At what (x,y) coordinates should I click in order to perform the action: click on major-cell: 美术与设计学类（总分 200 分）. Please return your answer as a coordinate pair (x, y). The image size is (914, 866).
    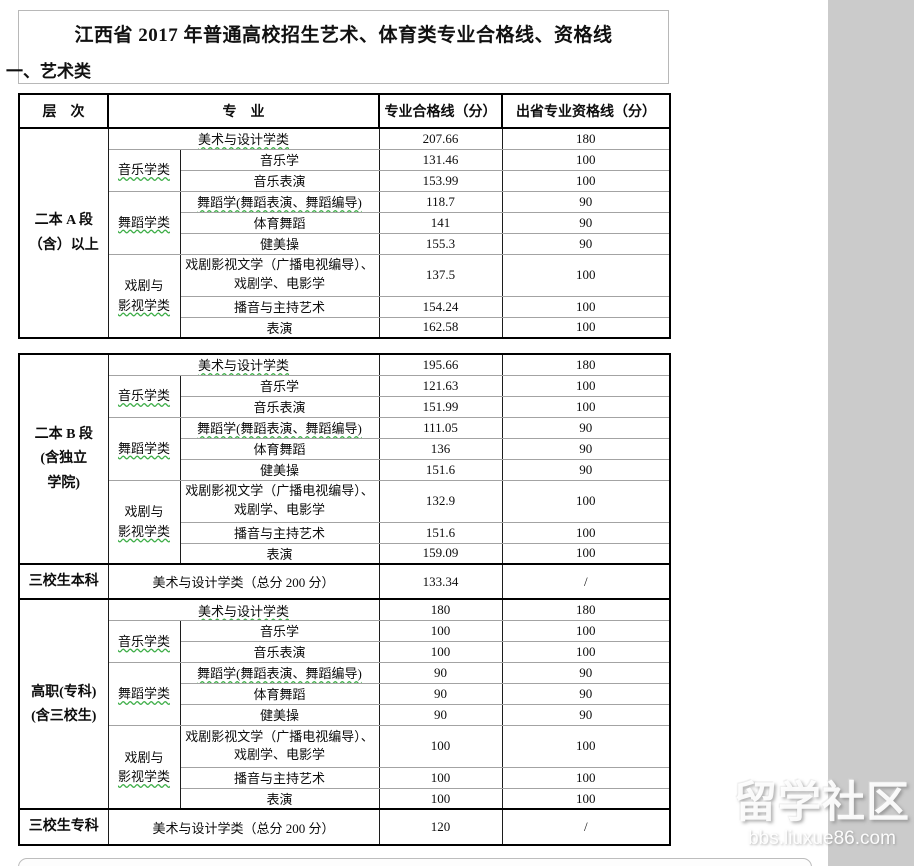
    Looking at the image, I should click on (243, 827).